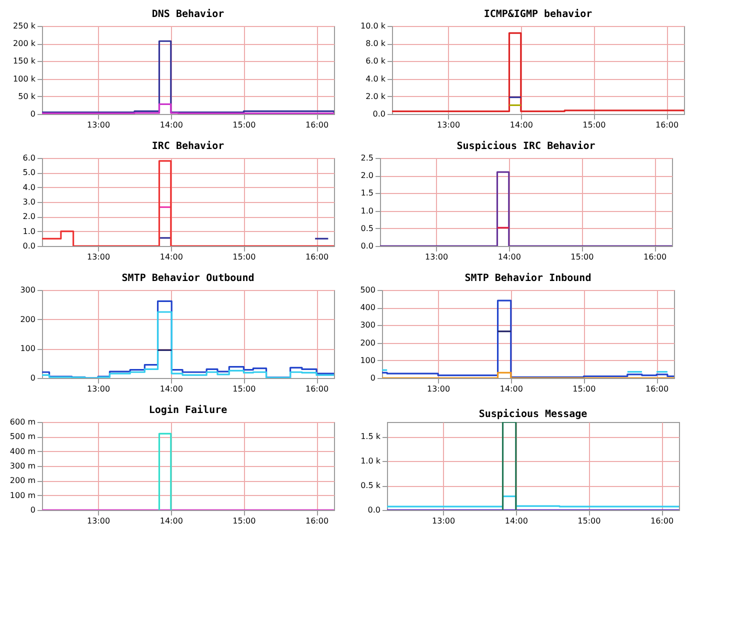  Describe the element at coordinates (368, 307) in the screenshot. I see `y-tick-label: 400` at that location.